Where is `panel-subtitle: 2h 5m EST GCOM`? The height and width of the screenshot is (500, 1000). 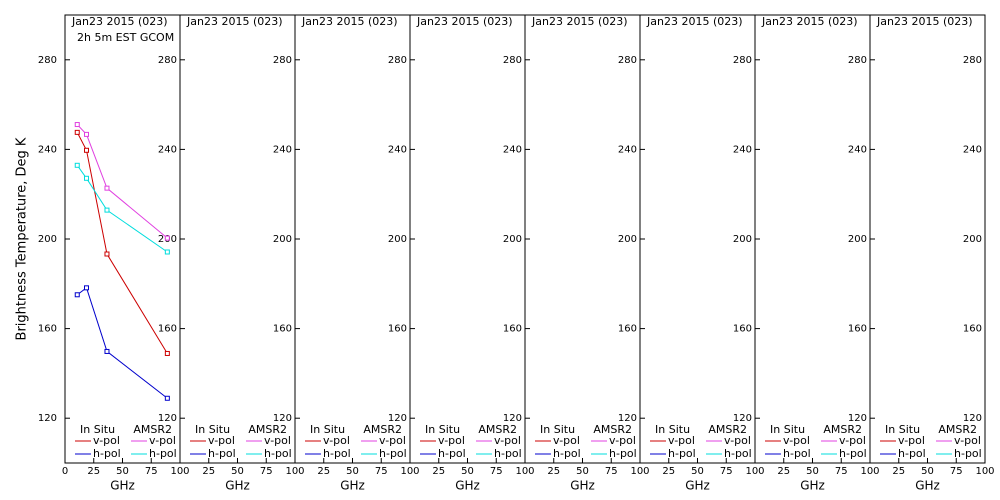 panel-subtitle: 2h 5m EST GCOM is located at coordinates (125, 37).